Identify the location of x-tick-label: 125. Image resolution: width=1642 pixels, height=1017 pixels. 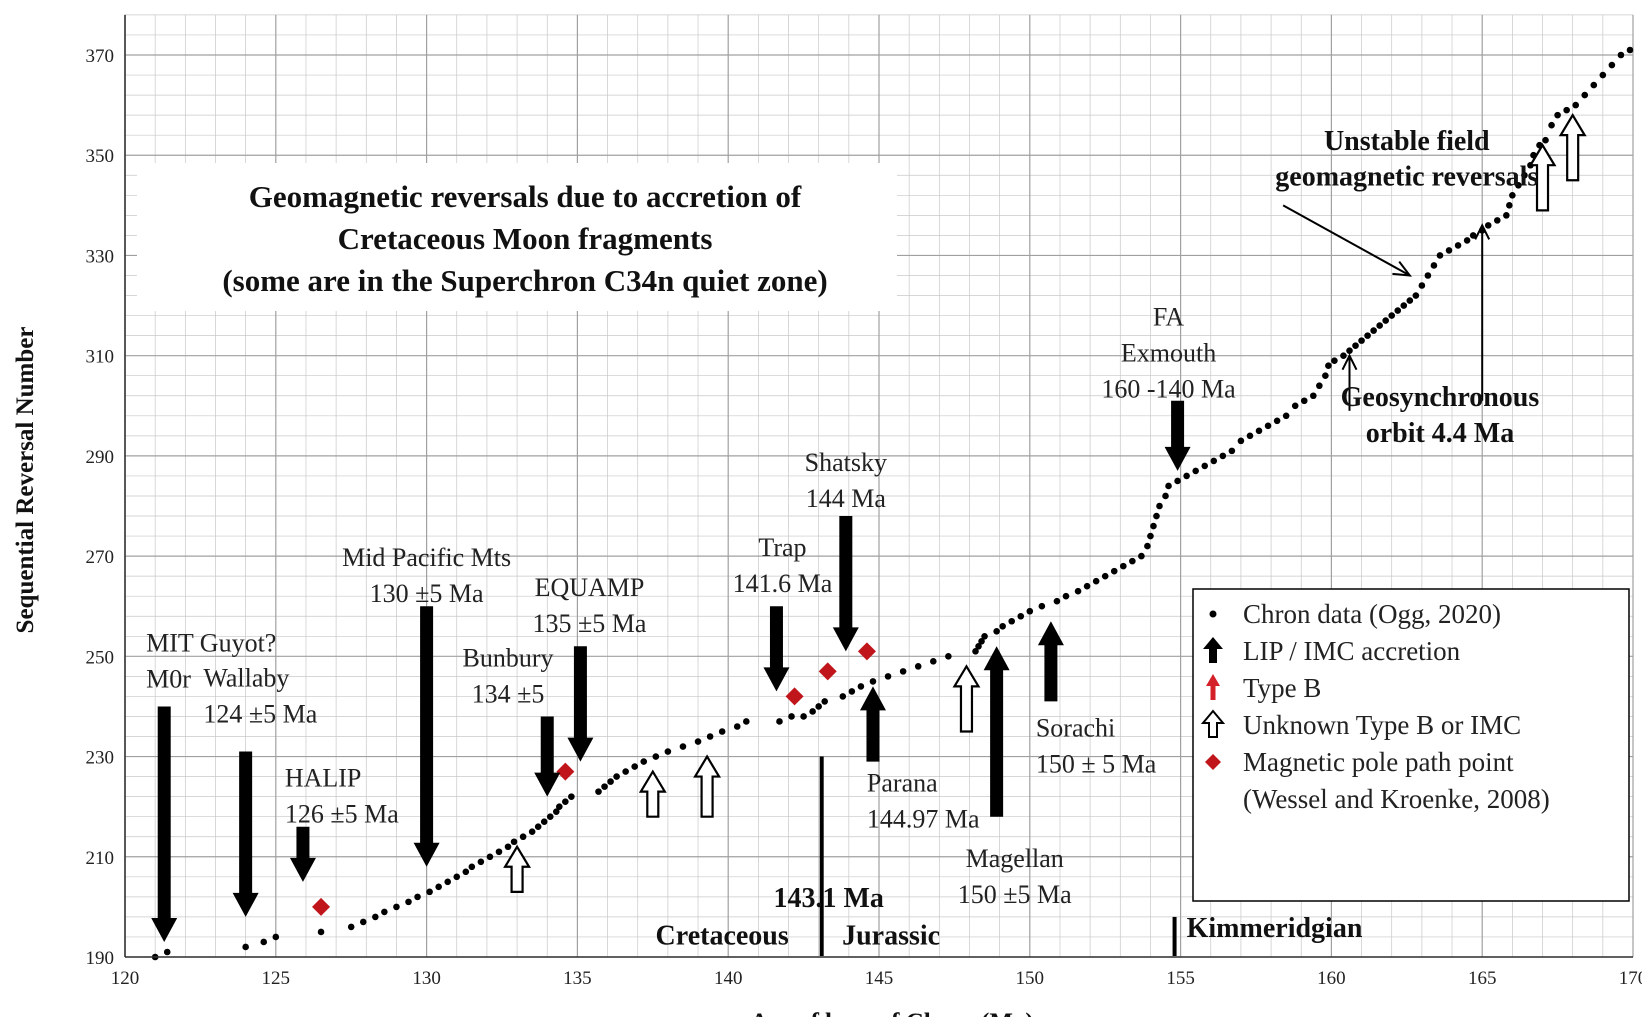
(276, 978).